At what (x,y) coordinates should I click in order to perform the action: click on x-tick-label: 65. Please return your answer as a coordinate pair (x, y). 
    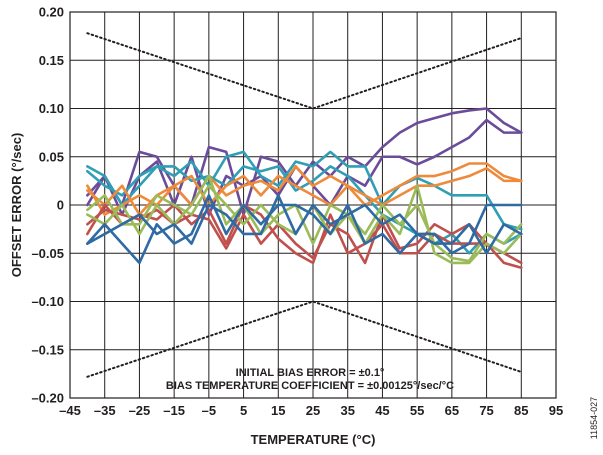
    Looking at the image, I should click on (452, 410).